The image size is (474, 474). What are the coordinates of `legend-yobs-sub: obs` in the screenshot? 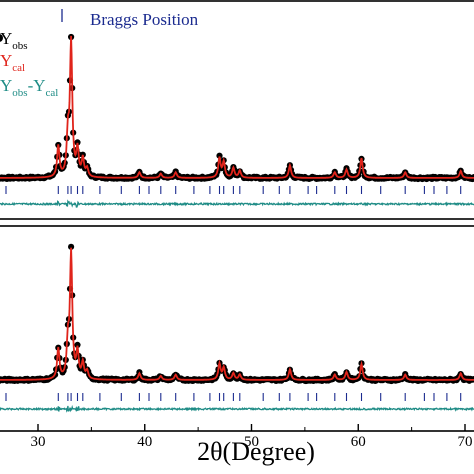 It's located at (19, 46).